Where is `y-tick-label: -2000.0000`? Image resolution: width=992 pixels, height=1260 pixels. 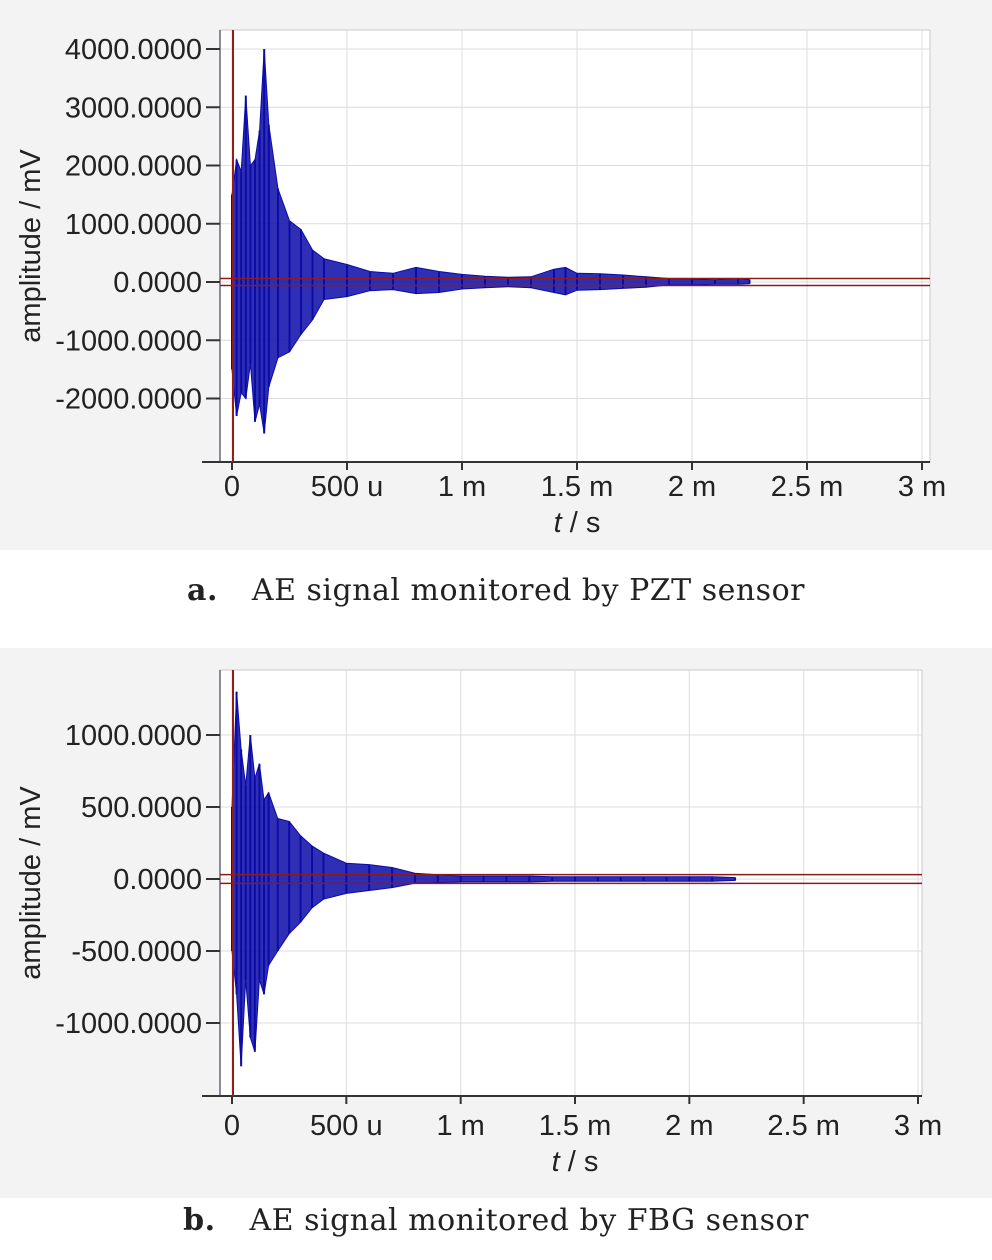
y-tick-label: -2000.0000 is located at coordinates (128, 400).